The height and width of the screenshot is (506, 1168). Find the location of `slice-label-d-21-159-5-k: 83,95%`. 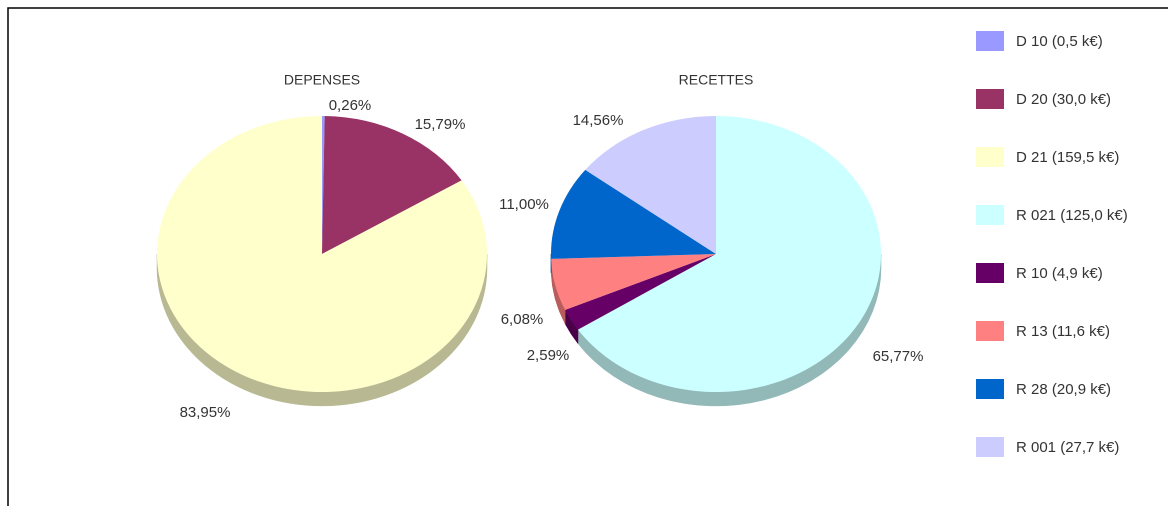

slice-label-d-21-159-5-k: 83,95% is located at coordinates (205, 412).